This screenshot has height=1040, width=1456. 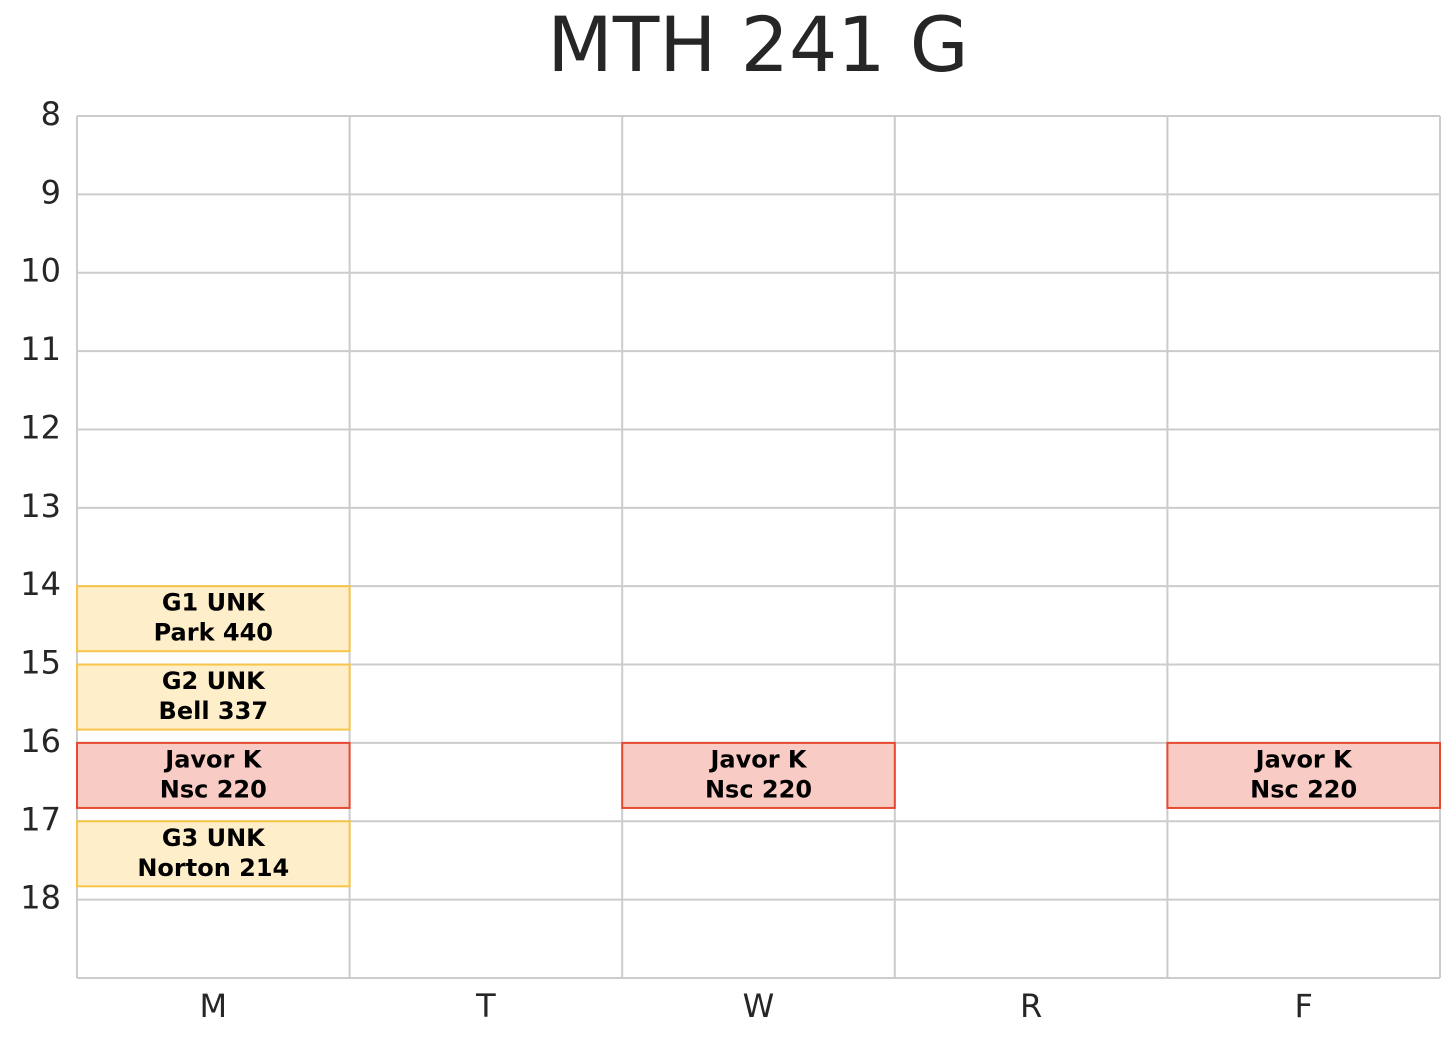 I want to click on event-label: Norton 214, so click(x=213, y=868).